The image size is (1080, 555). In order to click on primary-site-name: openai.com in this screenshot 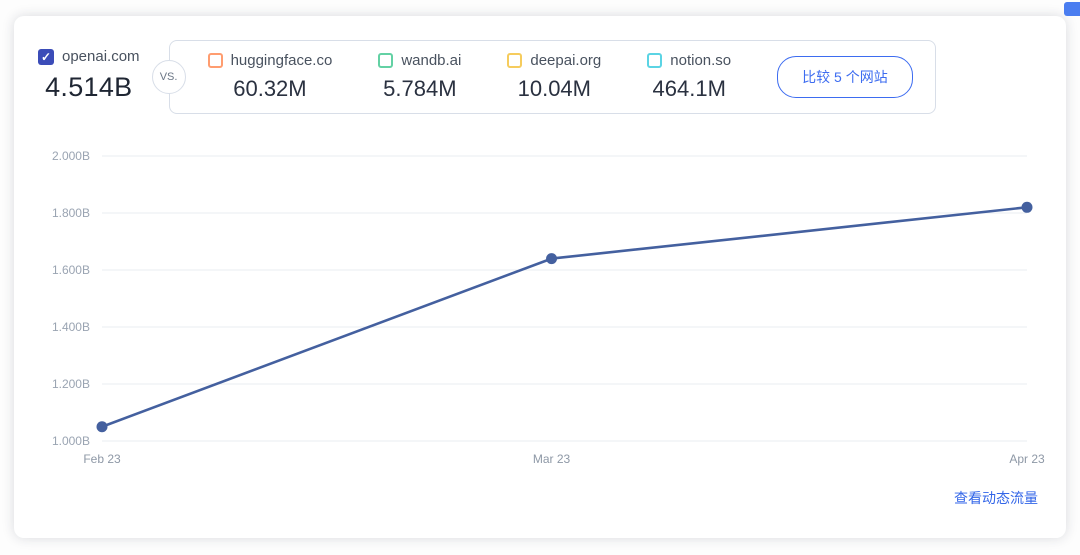, I will do `click(101, 56)`.